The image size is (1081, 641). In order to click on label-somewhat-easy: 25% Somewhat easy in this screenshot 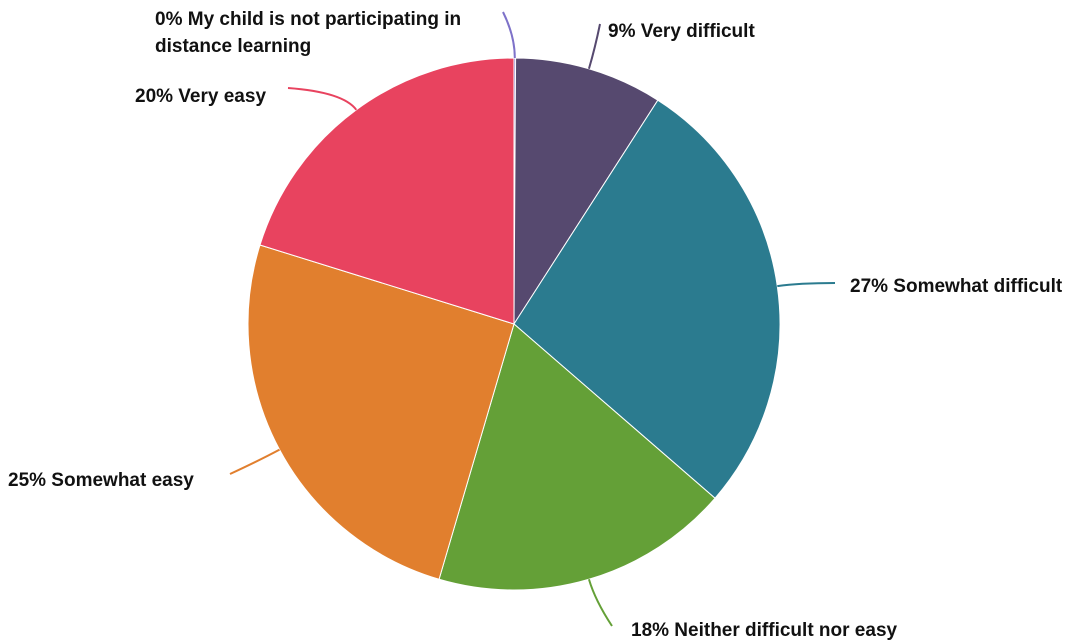, I will do `click(101, 480)`.